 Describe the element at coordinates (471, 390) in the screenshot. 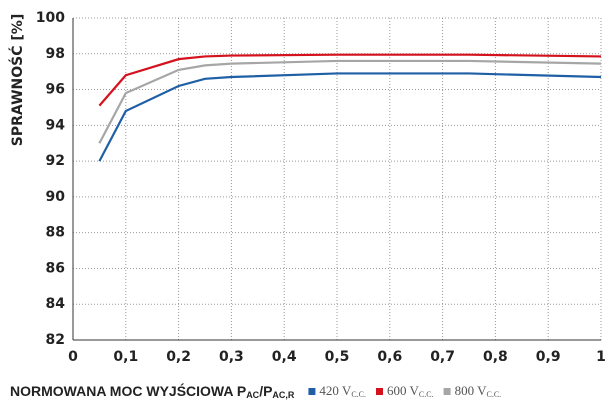

I see `legend-name: 800 V` at that location.